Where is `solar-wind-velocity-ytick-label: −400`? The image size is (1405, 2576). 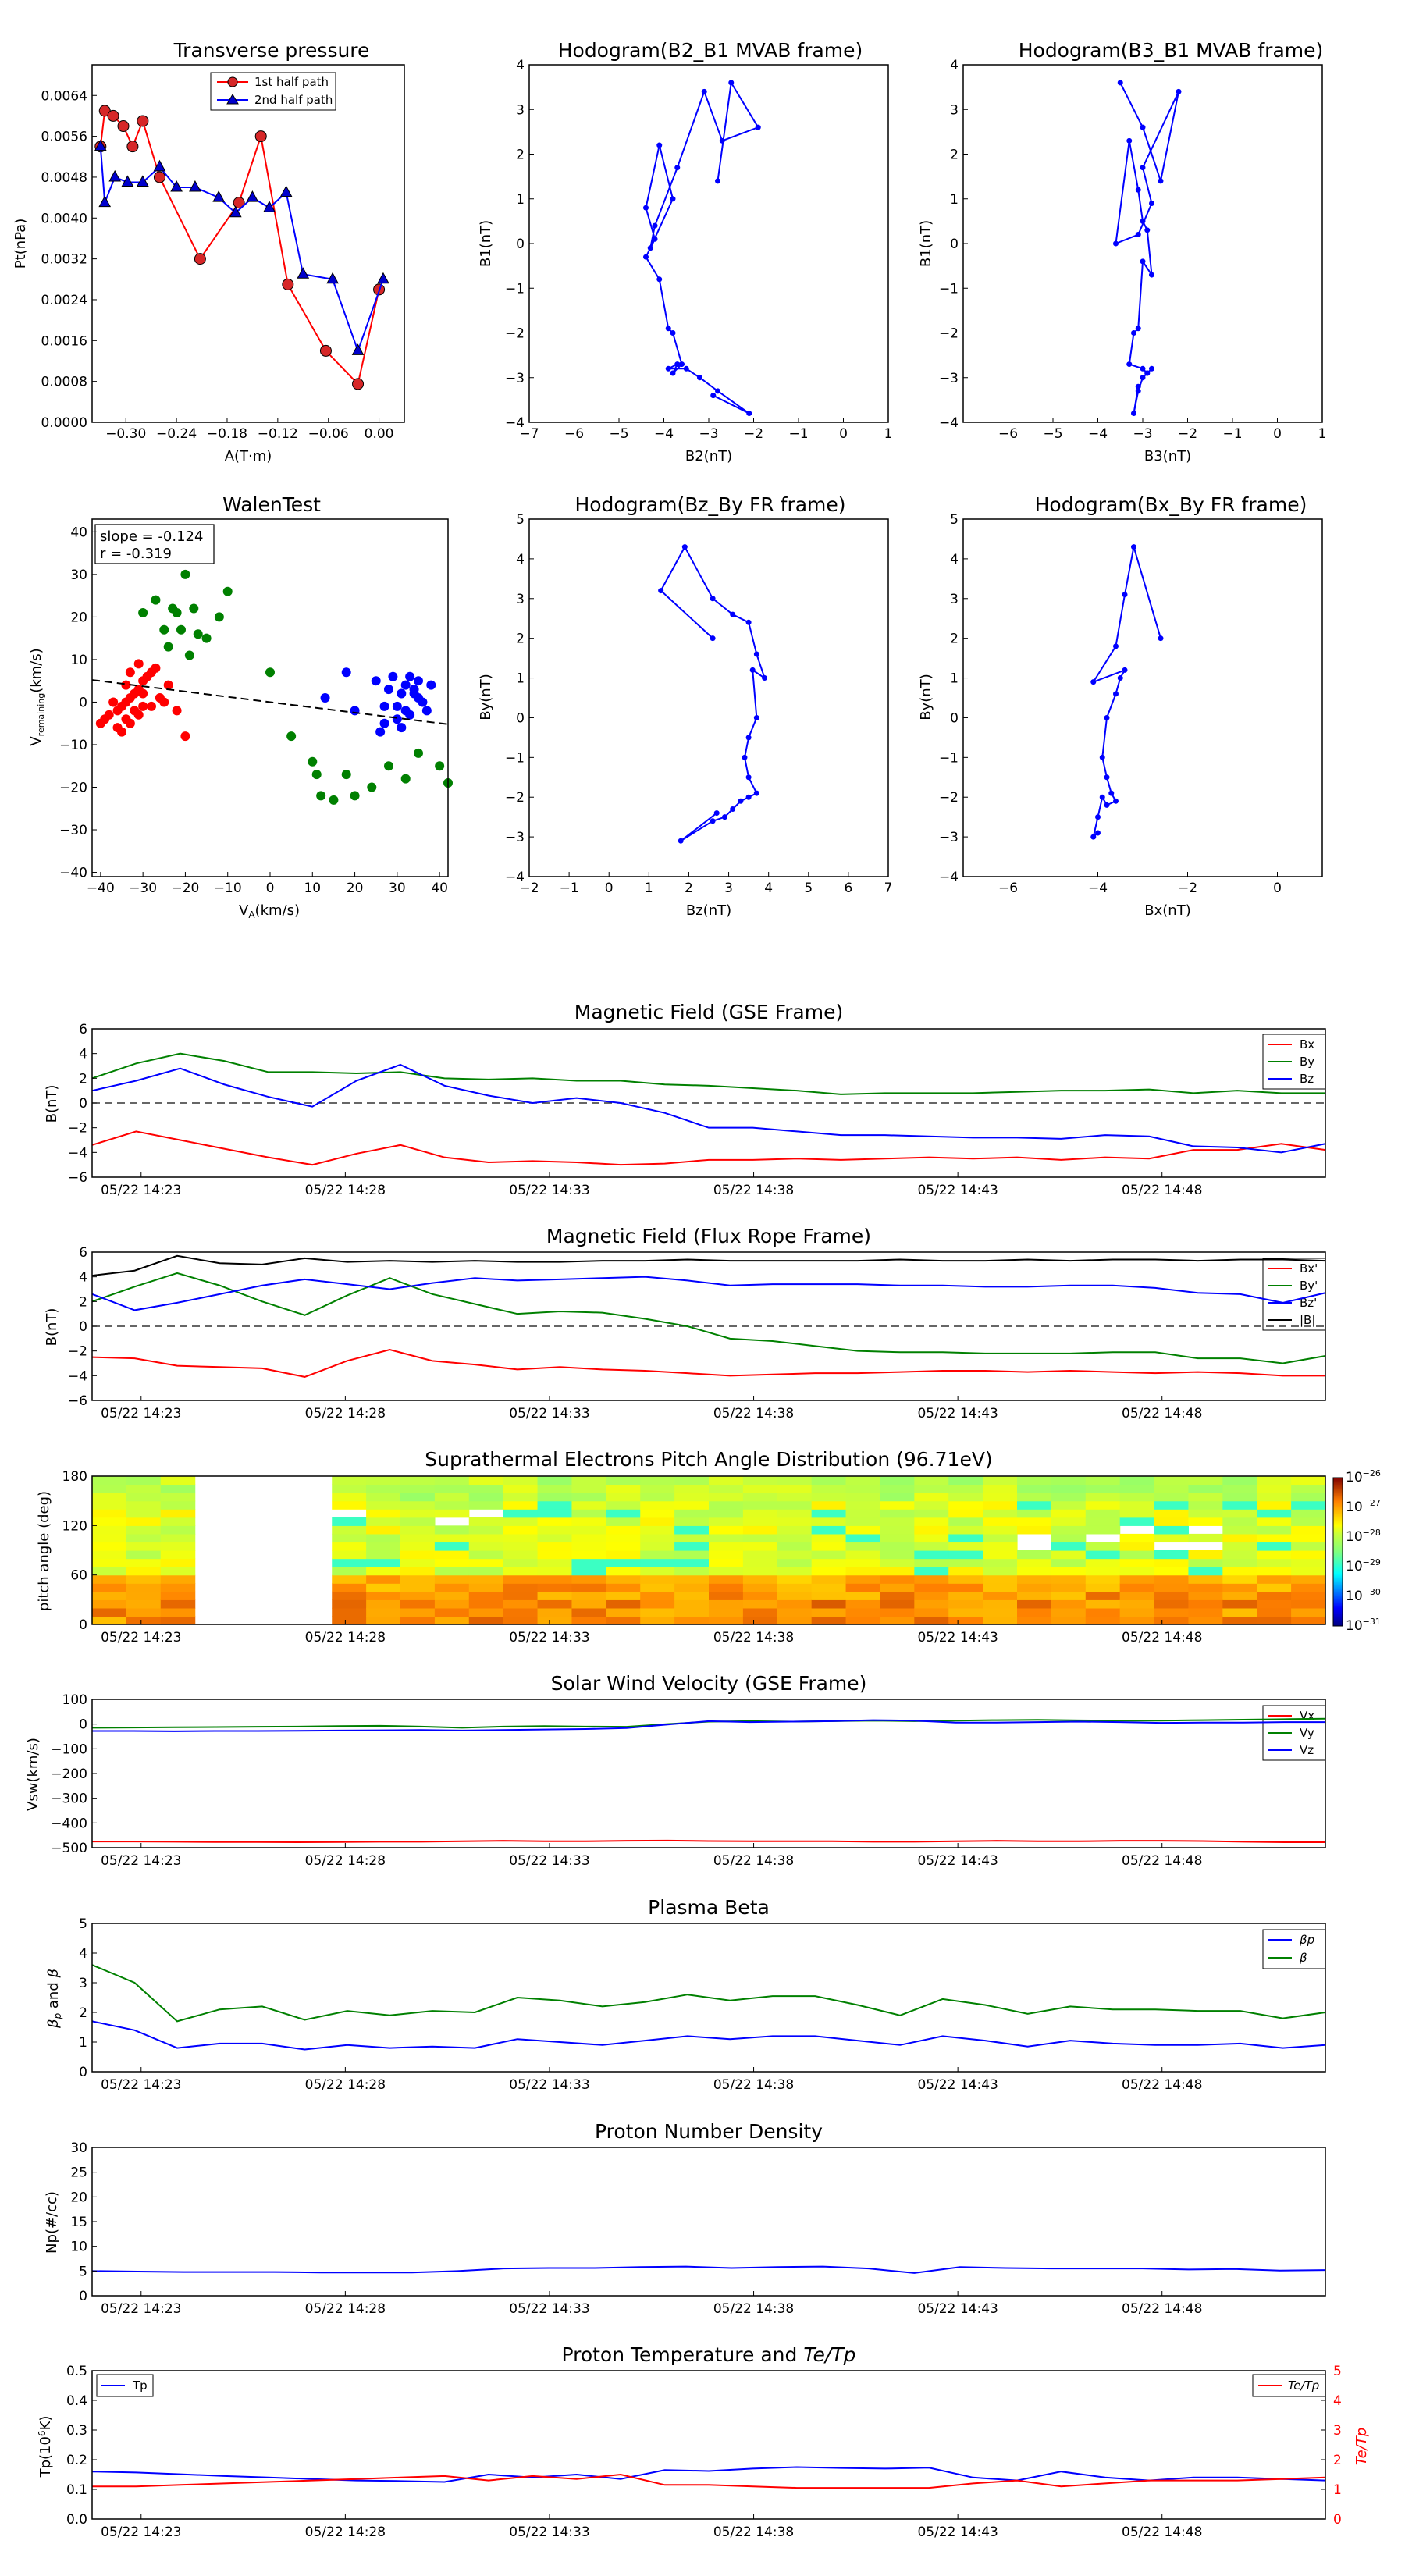
solar-wind-velocity-ytick-label: −400 is located at coordinates (69, 1823).